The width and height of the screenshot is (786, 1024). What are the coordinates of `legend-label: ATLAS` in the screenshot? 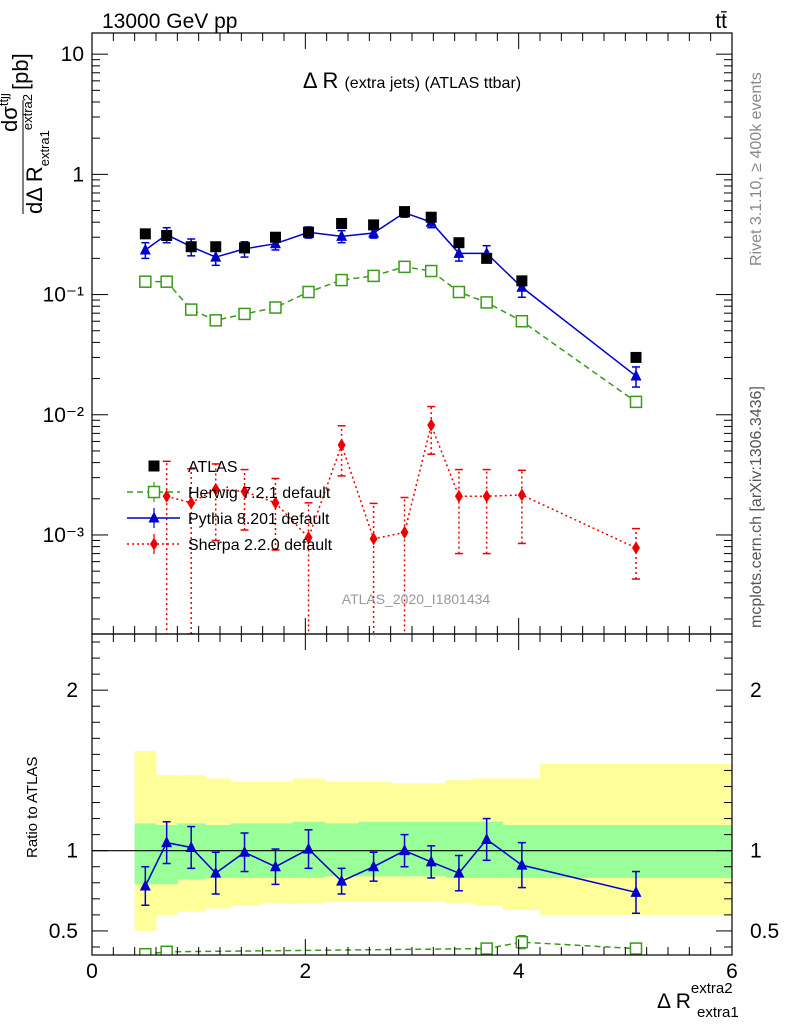 It's located at (213, 467).